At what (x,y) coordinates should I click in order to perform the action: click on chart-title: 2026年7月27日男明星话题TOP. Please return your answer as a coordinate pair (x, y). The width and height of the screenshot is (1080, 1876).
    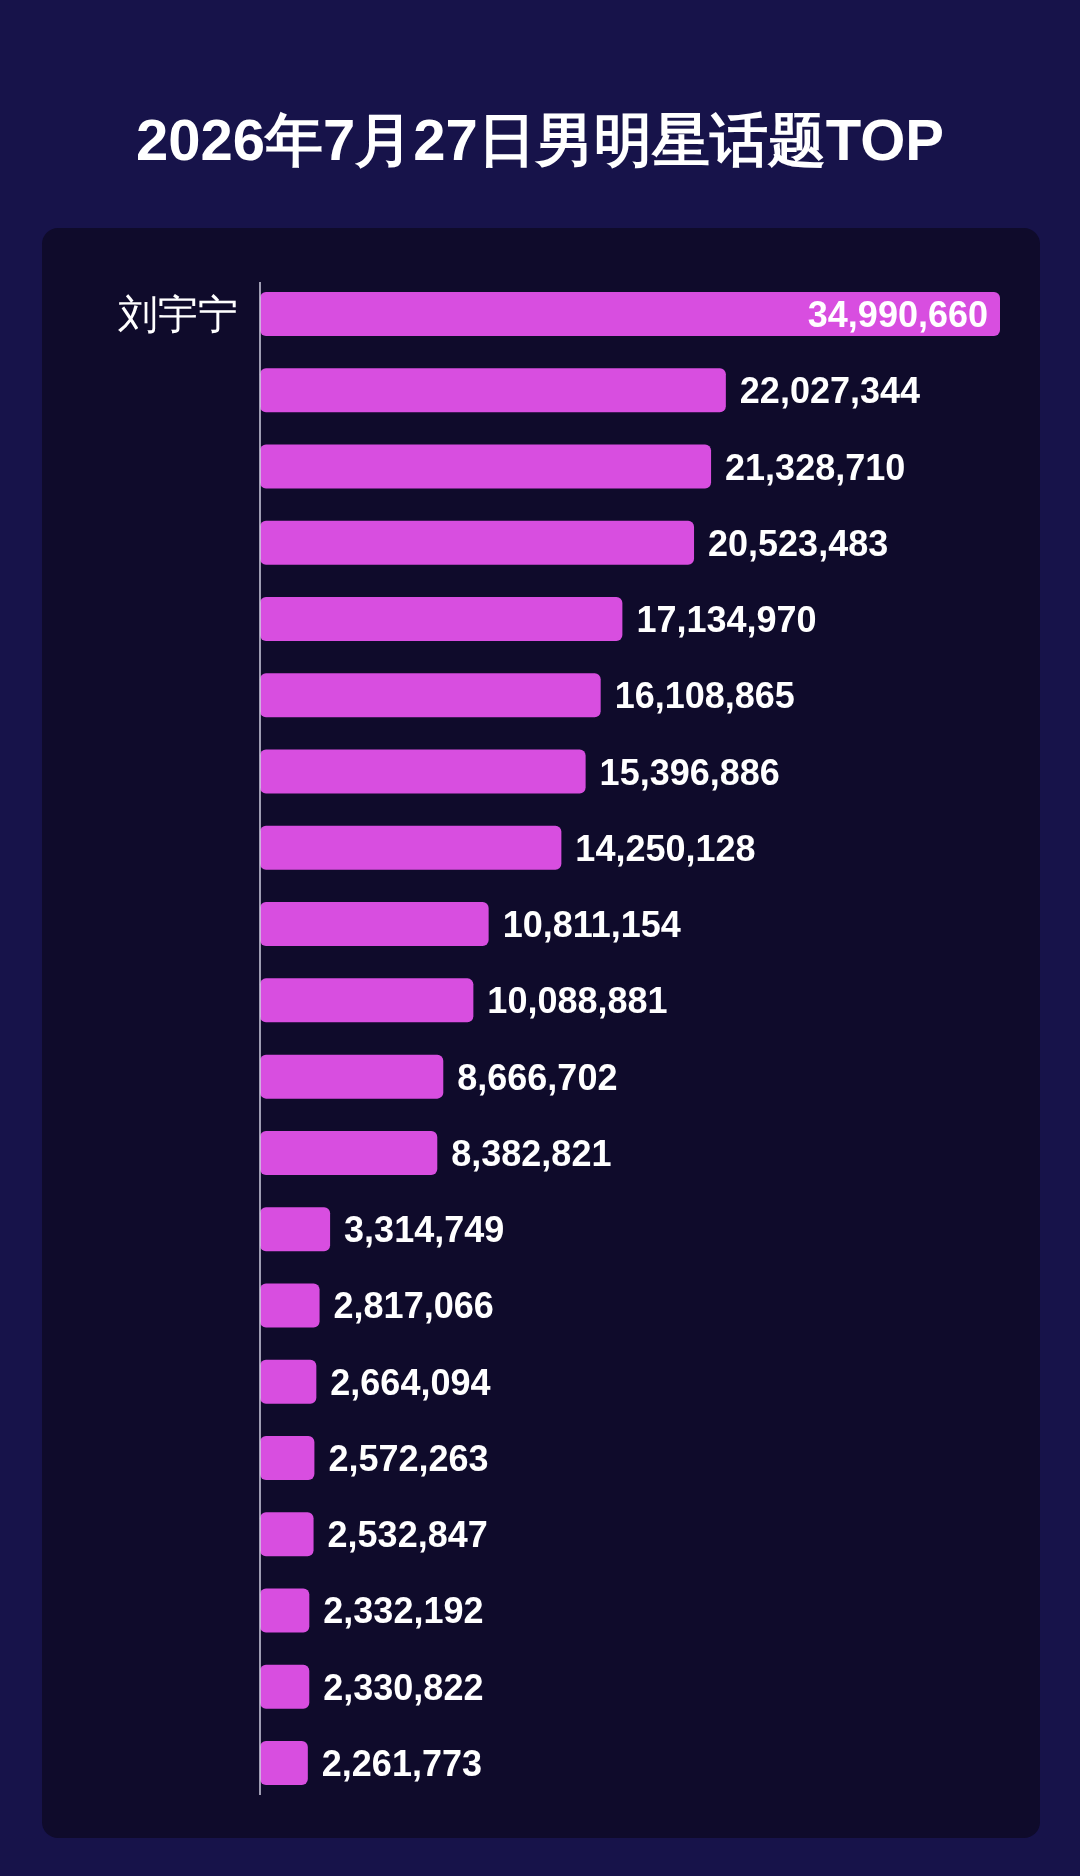
    Looking at the image, I should click on (540, 139).